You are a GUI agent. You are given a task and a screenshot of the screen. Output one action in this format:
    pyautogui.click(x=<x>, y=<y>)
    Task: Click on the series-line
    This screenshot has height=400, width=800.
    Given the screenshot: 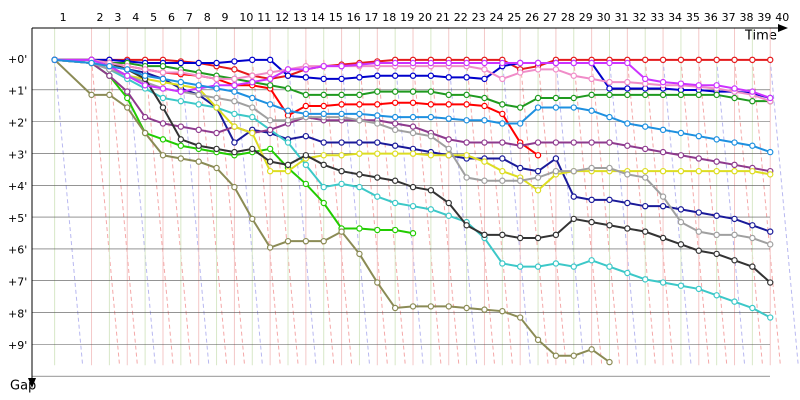 What is the action you would take?
    pyautogui.click(x=412, y=78)
    